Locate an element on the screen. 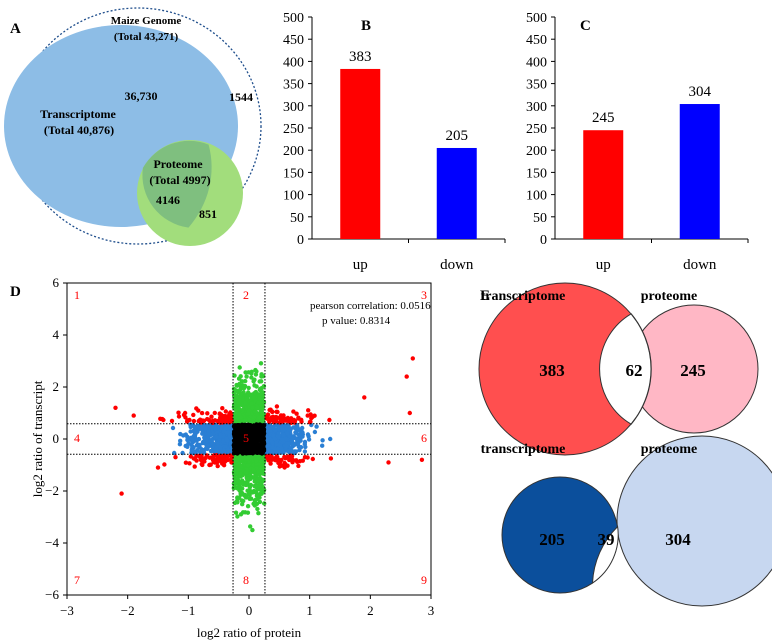 The width and height of the screenshot is (772, 643). y-tick-label: 4 is located at coordinates (56, 334).